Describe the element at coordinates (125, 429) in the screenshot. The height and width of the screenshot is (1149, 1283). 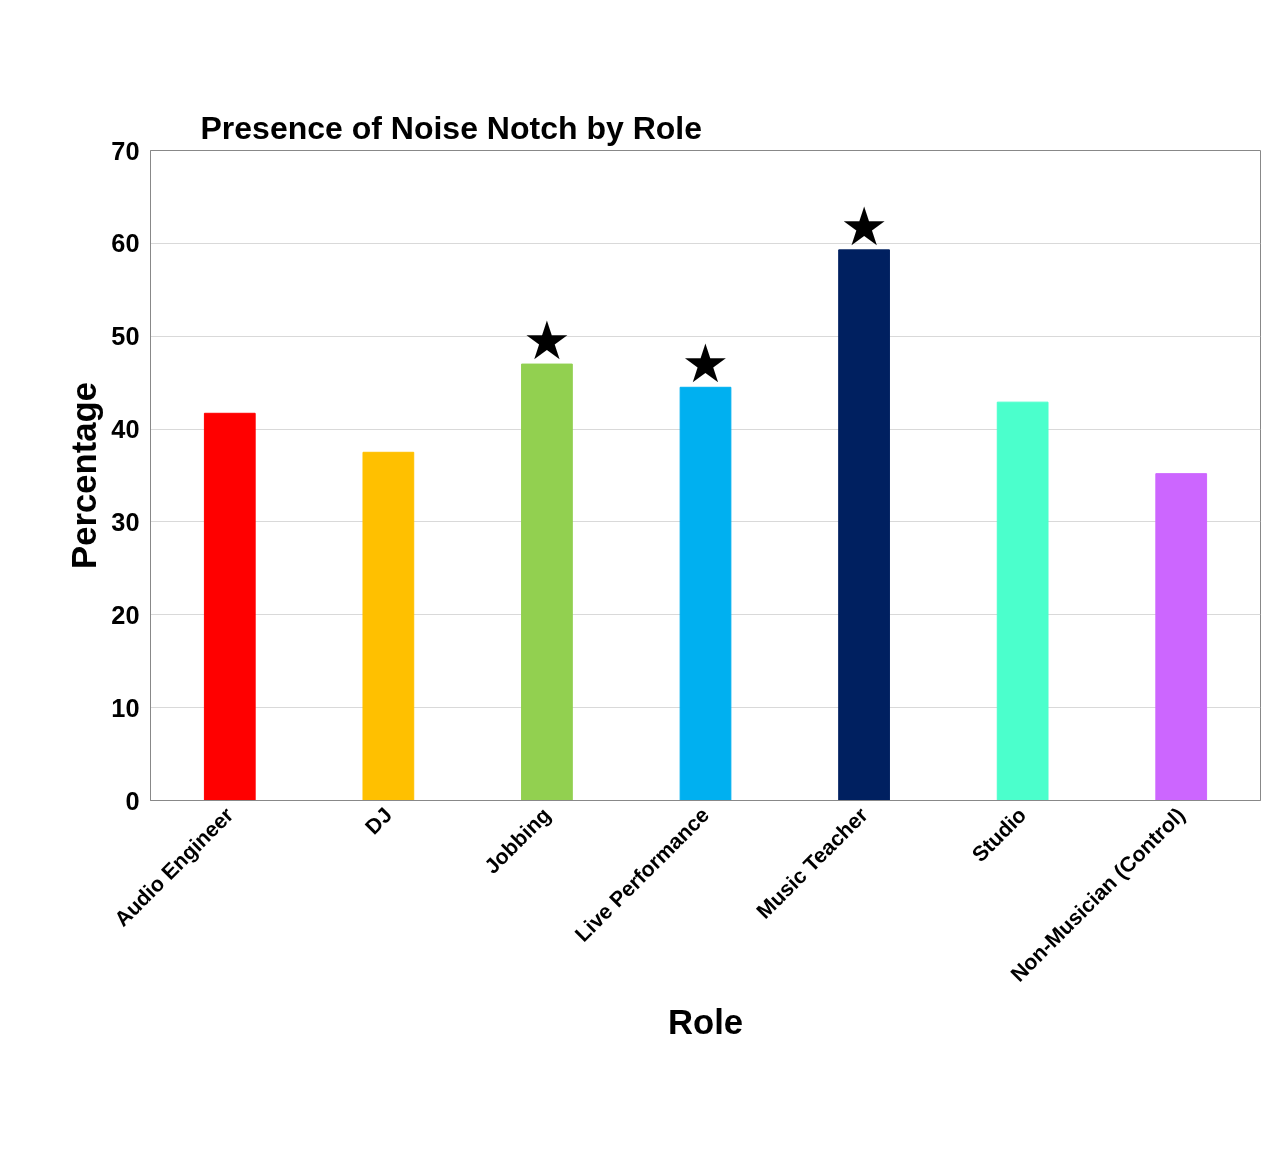
I see `y-tick-label: 40` at that location.